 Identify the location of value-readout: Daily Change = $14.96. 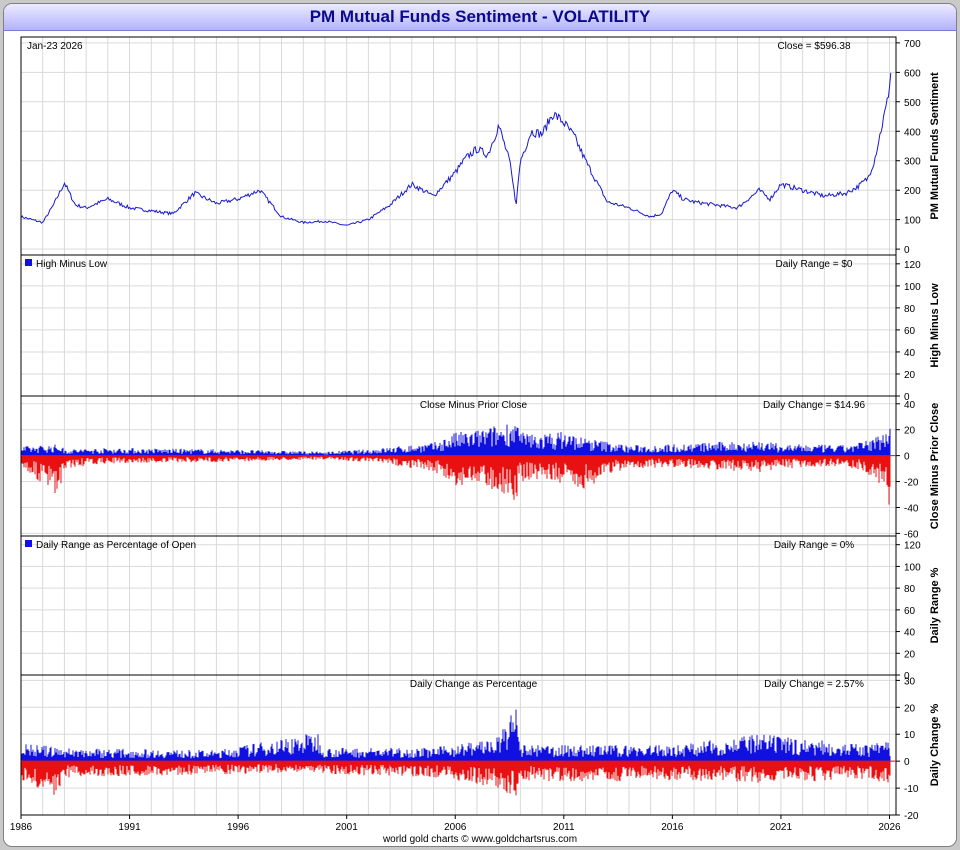
(814, 405).